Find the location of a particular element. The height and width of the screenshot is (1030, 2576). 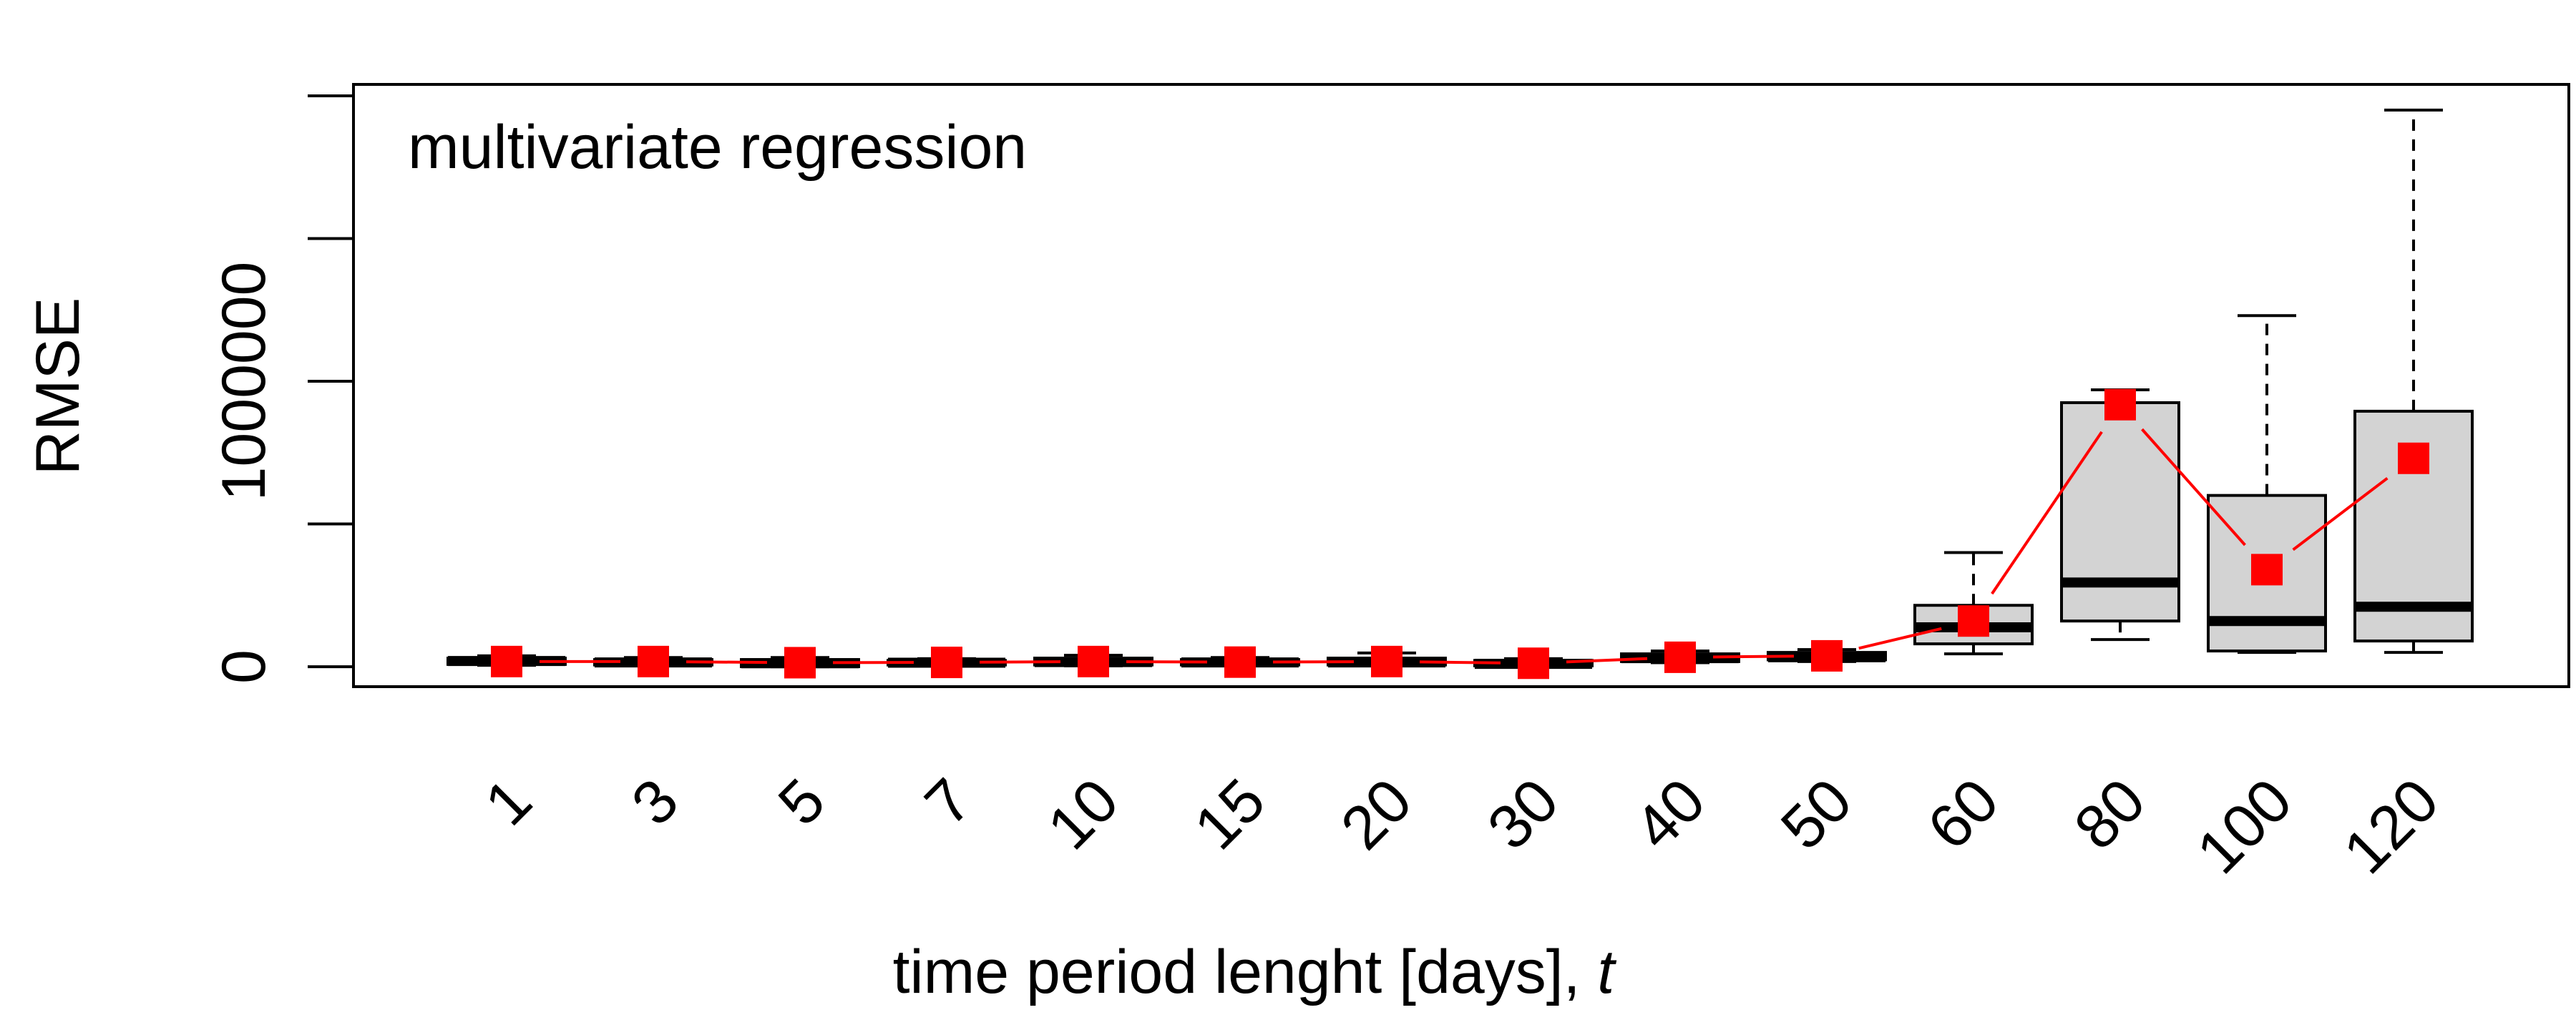

x-axis-title: time period lenght [days], t is located at coordinates (1255, 972).